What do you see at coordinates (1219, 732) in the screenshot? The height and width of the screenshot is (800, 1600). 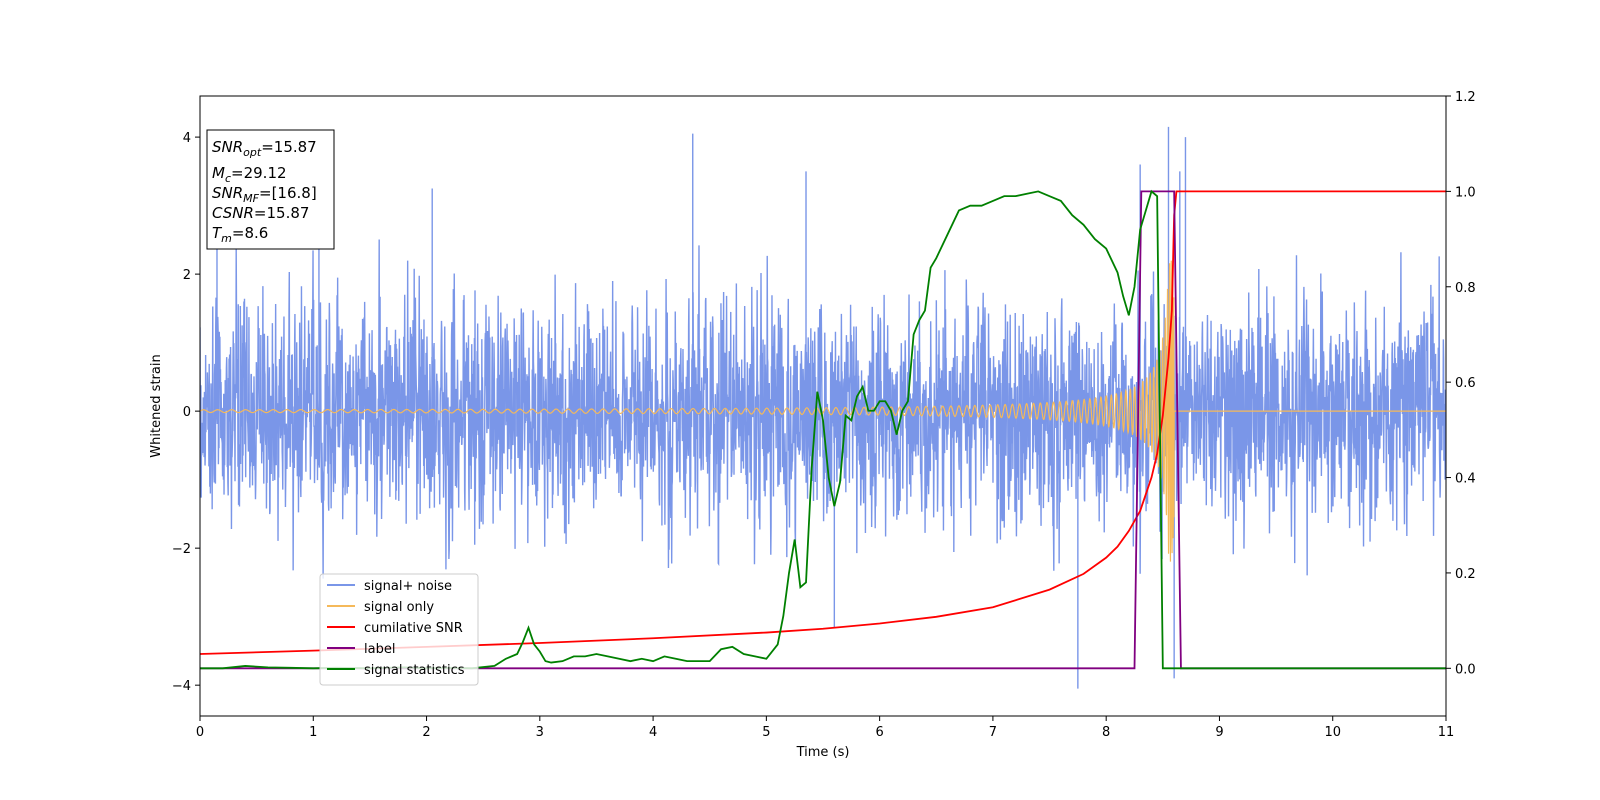 I see `x-tick-label: 9` at bounding box center [1219, 732].